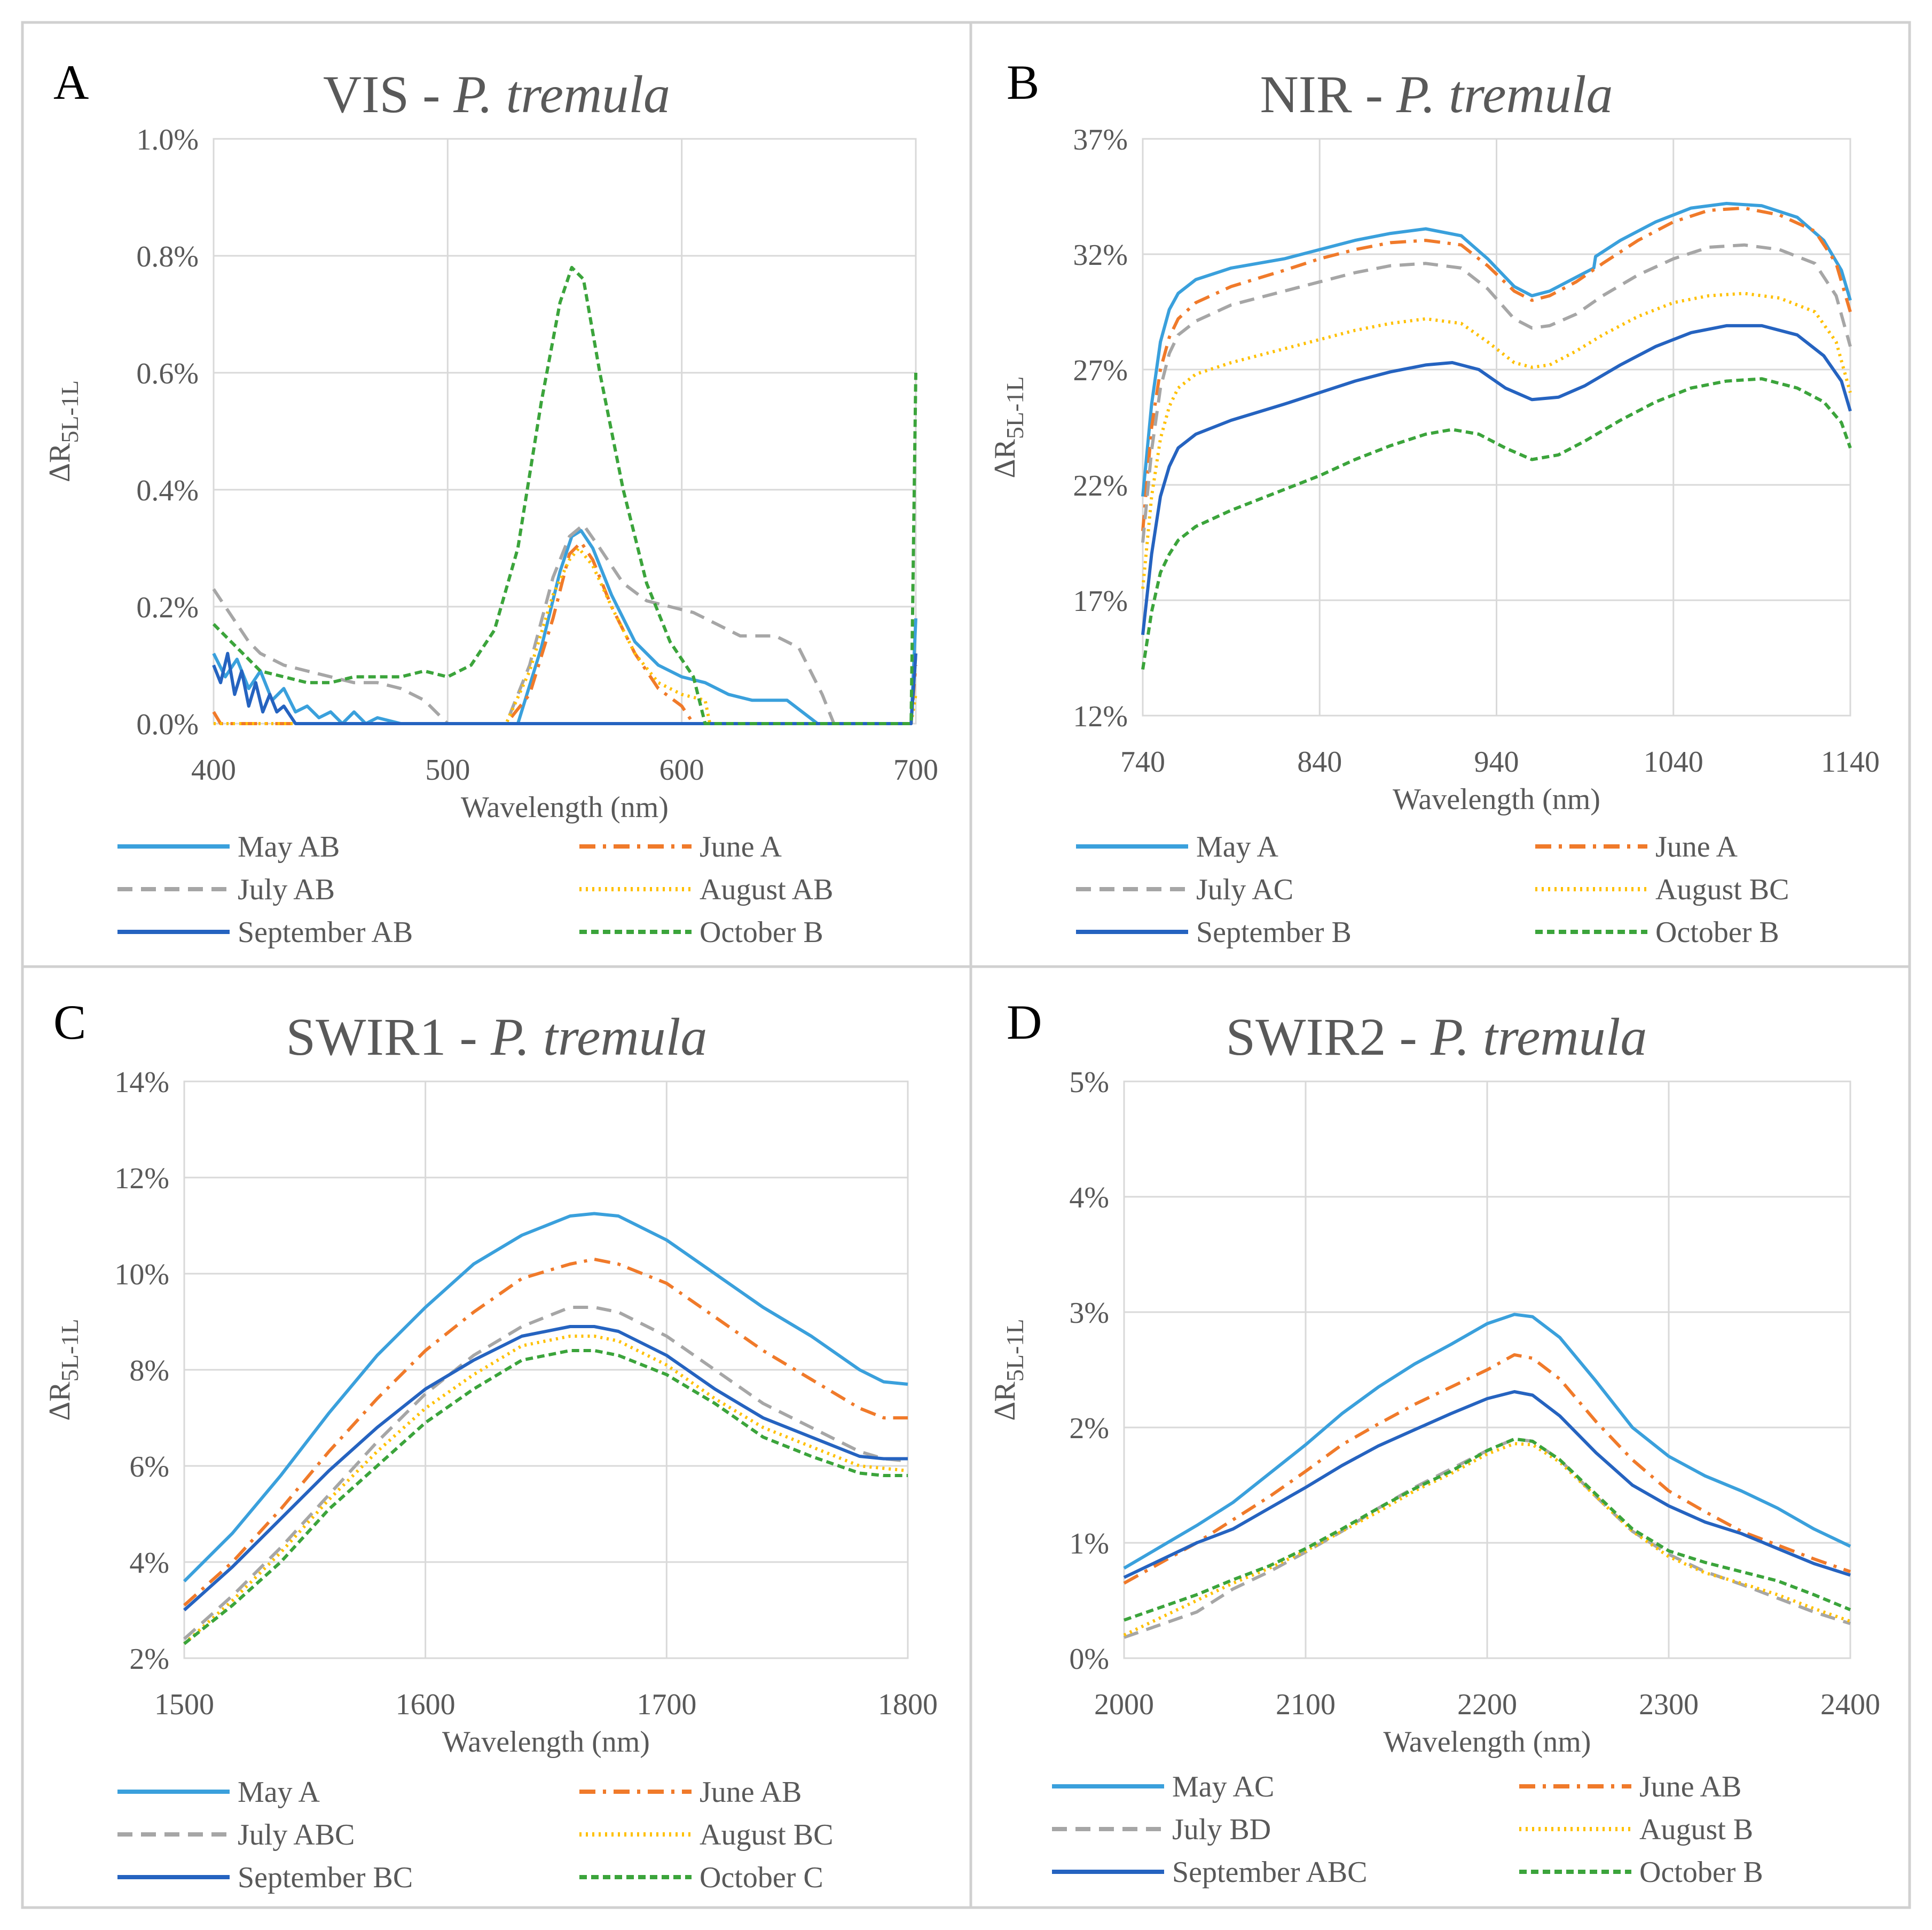  What do you see at coordinates (149, 1467) in the screenshot?
I see `y-tick-label: 6%` at bounding box center [149, 1467].